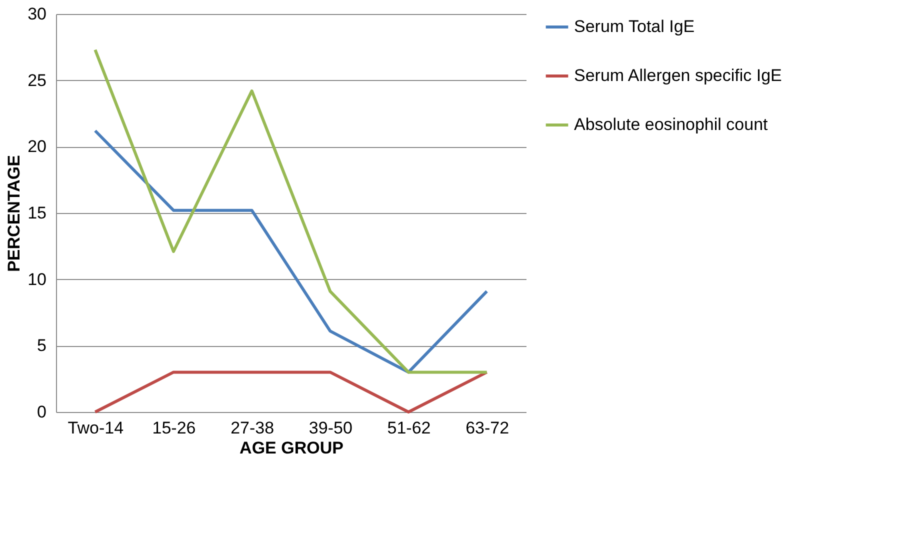 The image size is (901, 546). What do you see at coordinates (174, 428) in the screenshot?
I see `x-tick-label: 15-26` at bounding box center [174, 428].